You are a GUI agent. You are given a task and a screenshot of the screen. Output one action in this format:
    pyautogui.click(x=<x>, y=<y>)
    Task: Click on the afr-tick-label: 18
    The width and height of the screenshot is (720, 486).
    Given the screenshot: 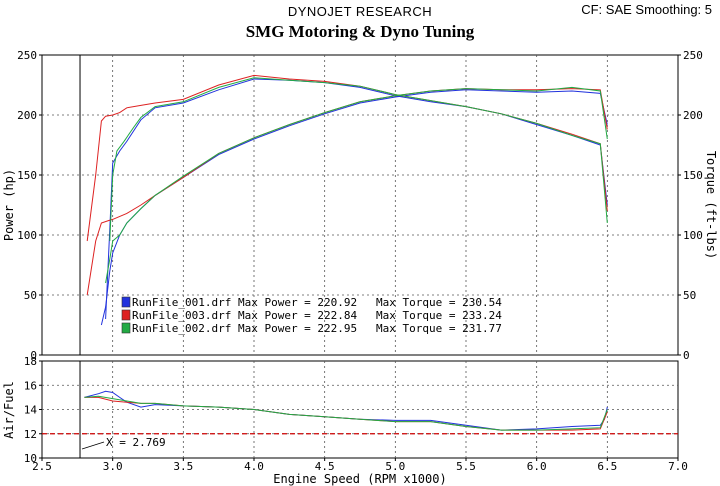 What is the action you would take?
    pyautogui.click(x=30, y=361)
    